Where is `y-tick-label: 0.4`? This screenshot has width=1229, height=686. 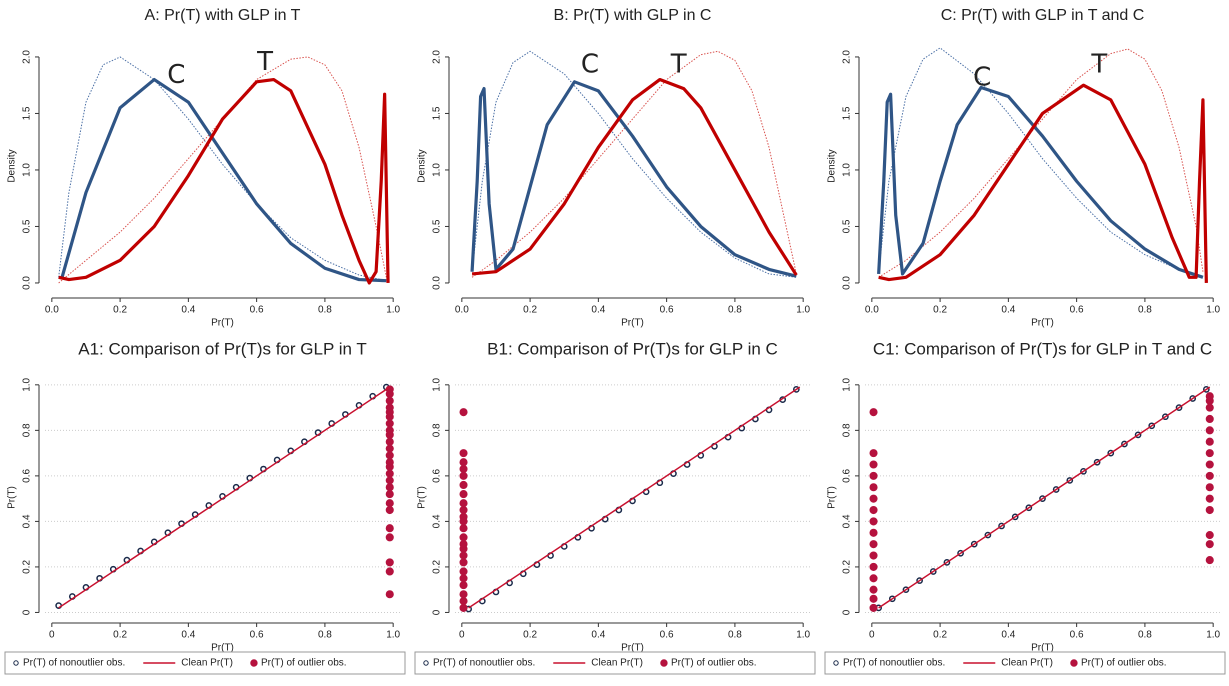 y-tick-label: 0.4 is located at coordinates (437, 521).